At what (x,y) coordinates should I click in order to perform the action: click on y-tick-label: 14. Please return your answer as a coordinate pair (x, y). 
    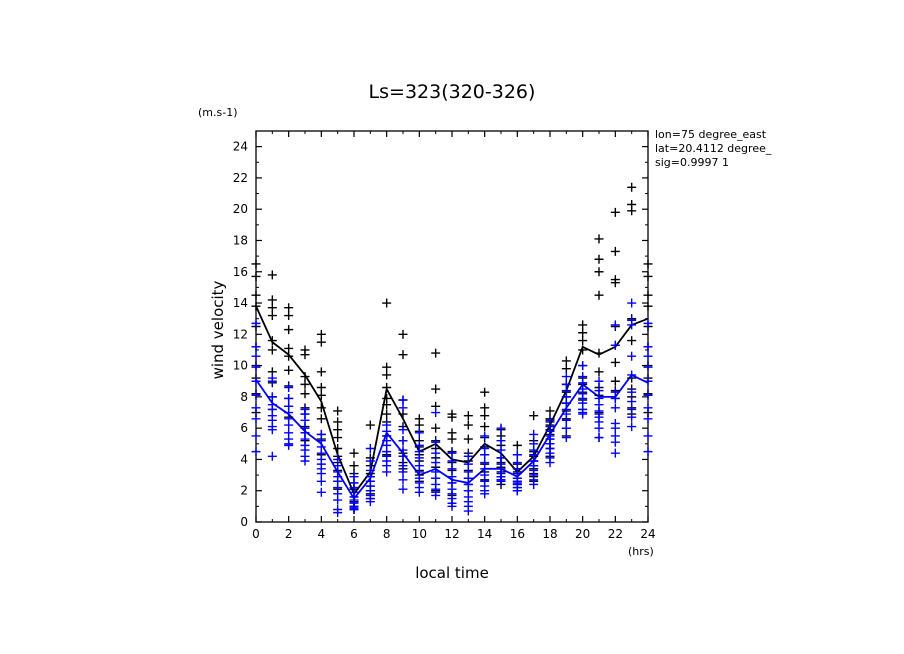
    Looking at the image, I should click on (240, 303).